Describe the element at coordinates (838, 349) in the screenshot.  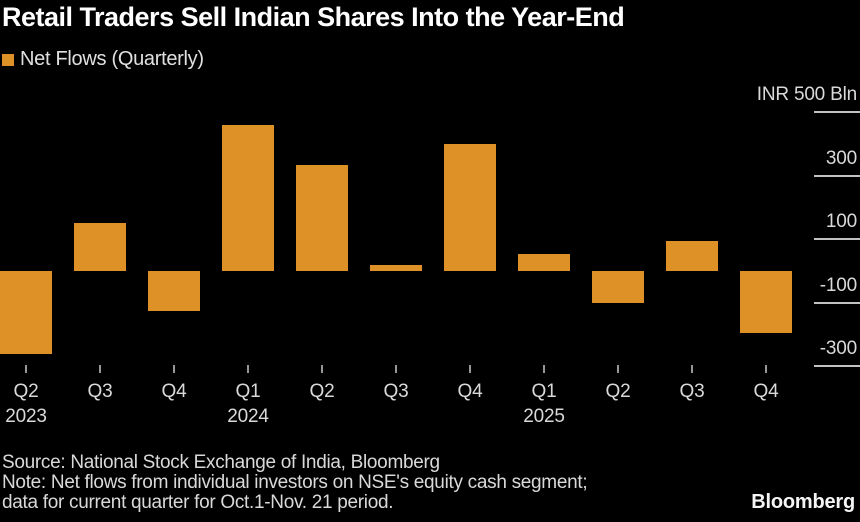
I see `y-axis-label: -300` at that location.